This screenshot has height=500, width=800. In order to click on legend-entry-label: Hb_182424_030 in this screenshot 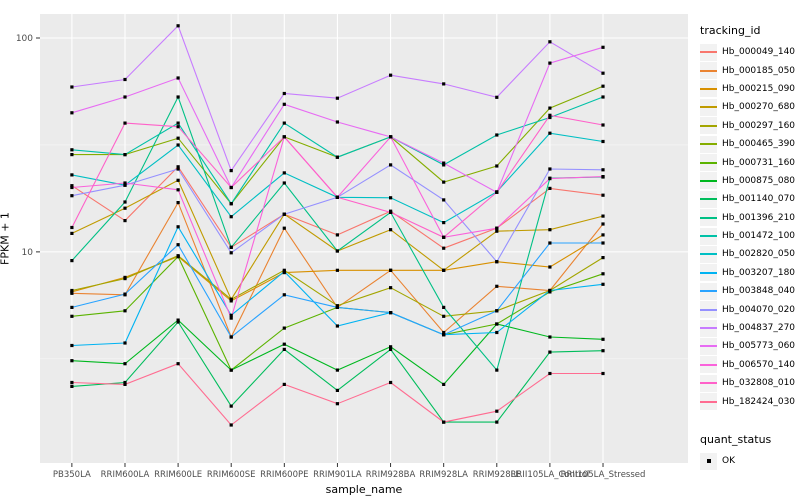, I will do `click(759, 401)`.